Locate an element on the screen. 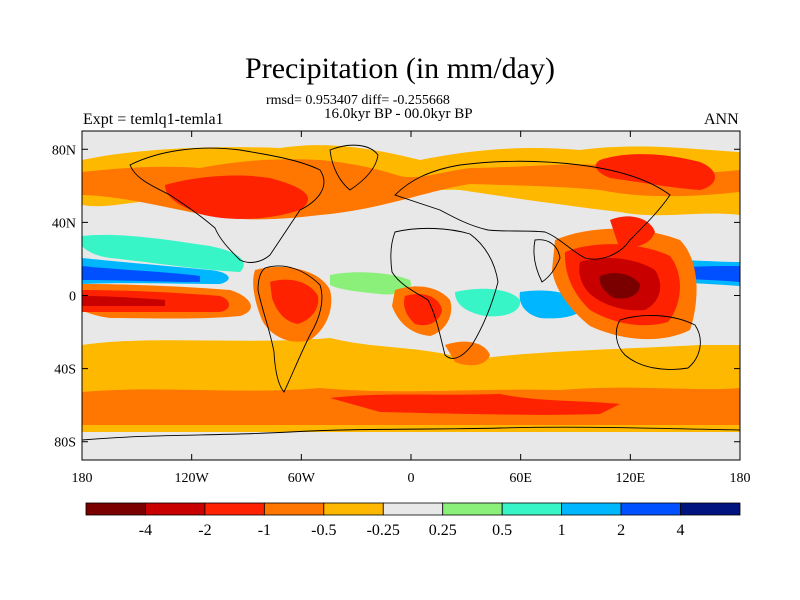 This screenshot has width=800, height=600. coast-north-america is located at coordinates (227, 205).